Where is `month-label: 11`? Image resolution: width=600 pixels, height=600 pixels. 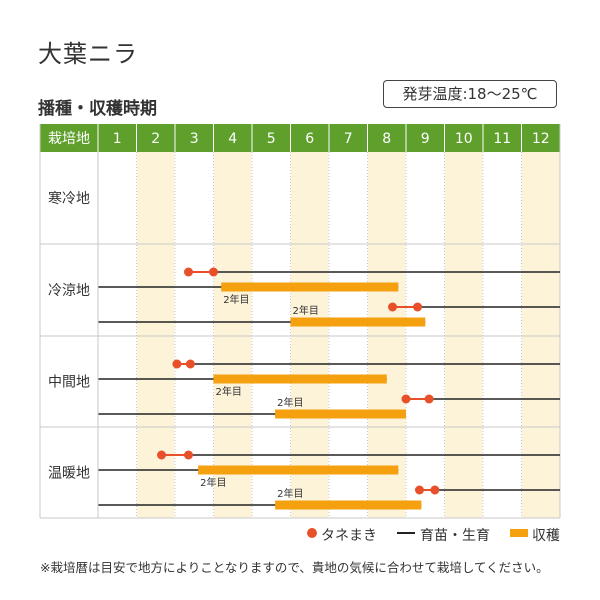
month-label: 11 is located at coordinates (502, 139).